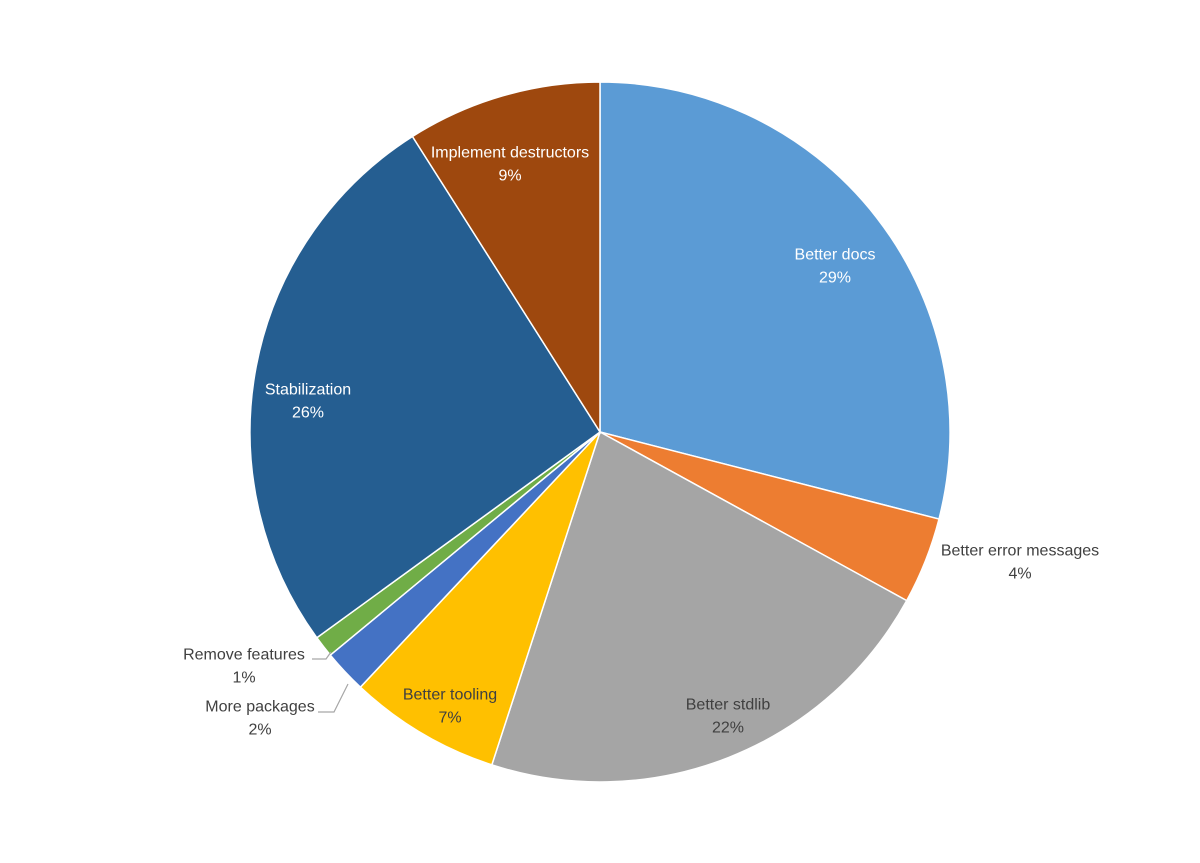 The width and height of the screenshot is (1200, 863). I want to click on slice-label-stabilization: Stabilization, so click(308, 390).